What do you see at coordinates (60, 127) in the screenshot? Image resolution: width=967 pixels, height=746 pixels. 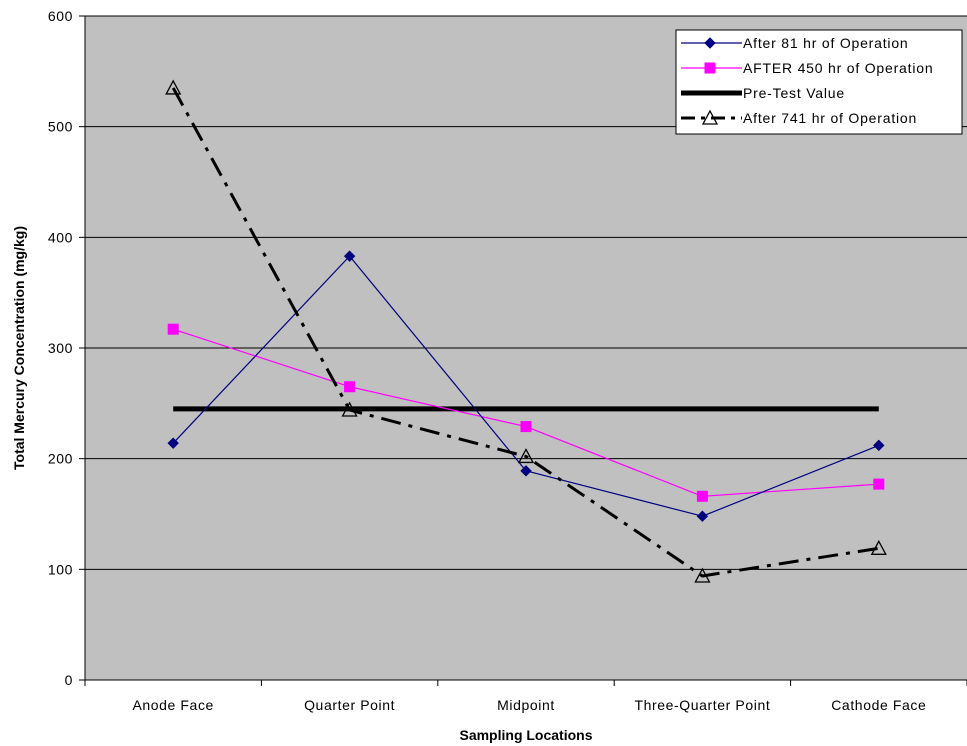 I see `y-tick-label: 500` at bounding box center [60, 127].